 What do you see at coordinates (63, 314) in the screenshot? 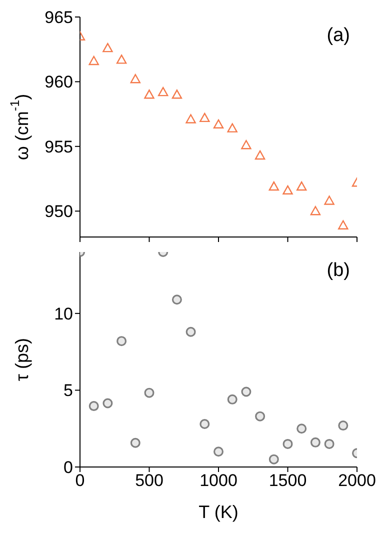
I see `y-tick-label: 10` at bounding box center [63, 314].